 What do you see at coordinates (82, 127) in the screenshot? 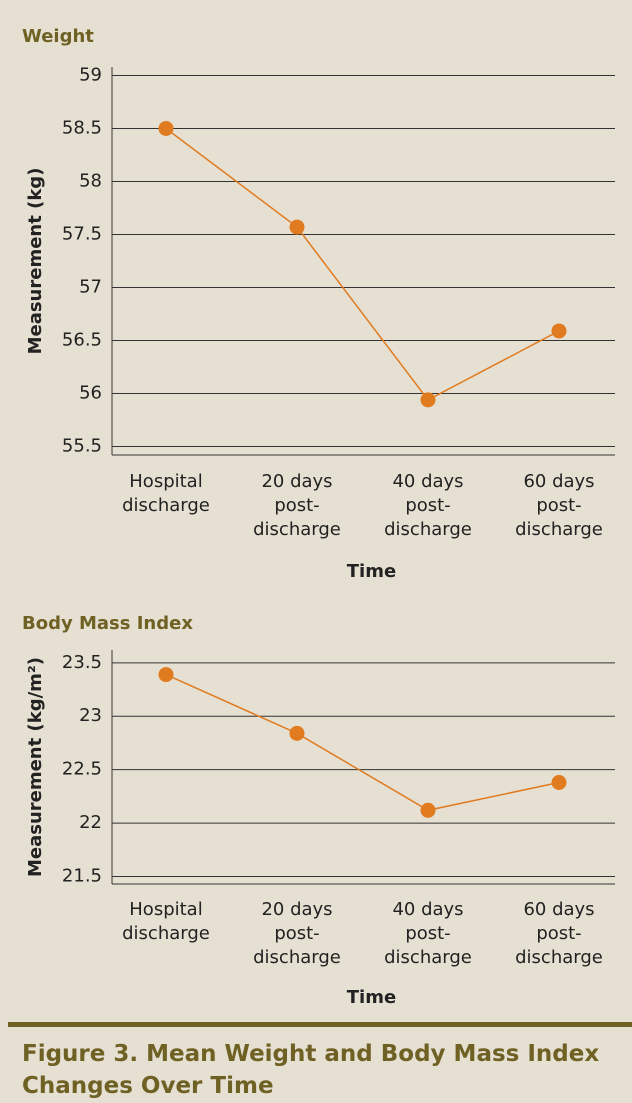
I see `y-tick-label: 58.5` at bounding box center [82, 127].